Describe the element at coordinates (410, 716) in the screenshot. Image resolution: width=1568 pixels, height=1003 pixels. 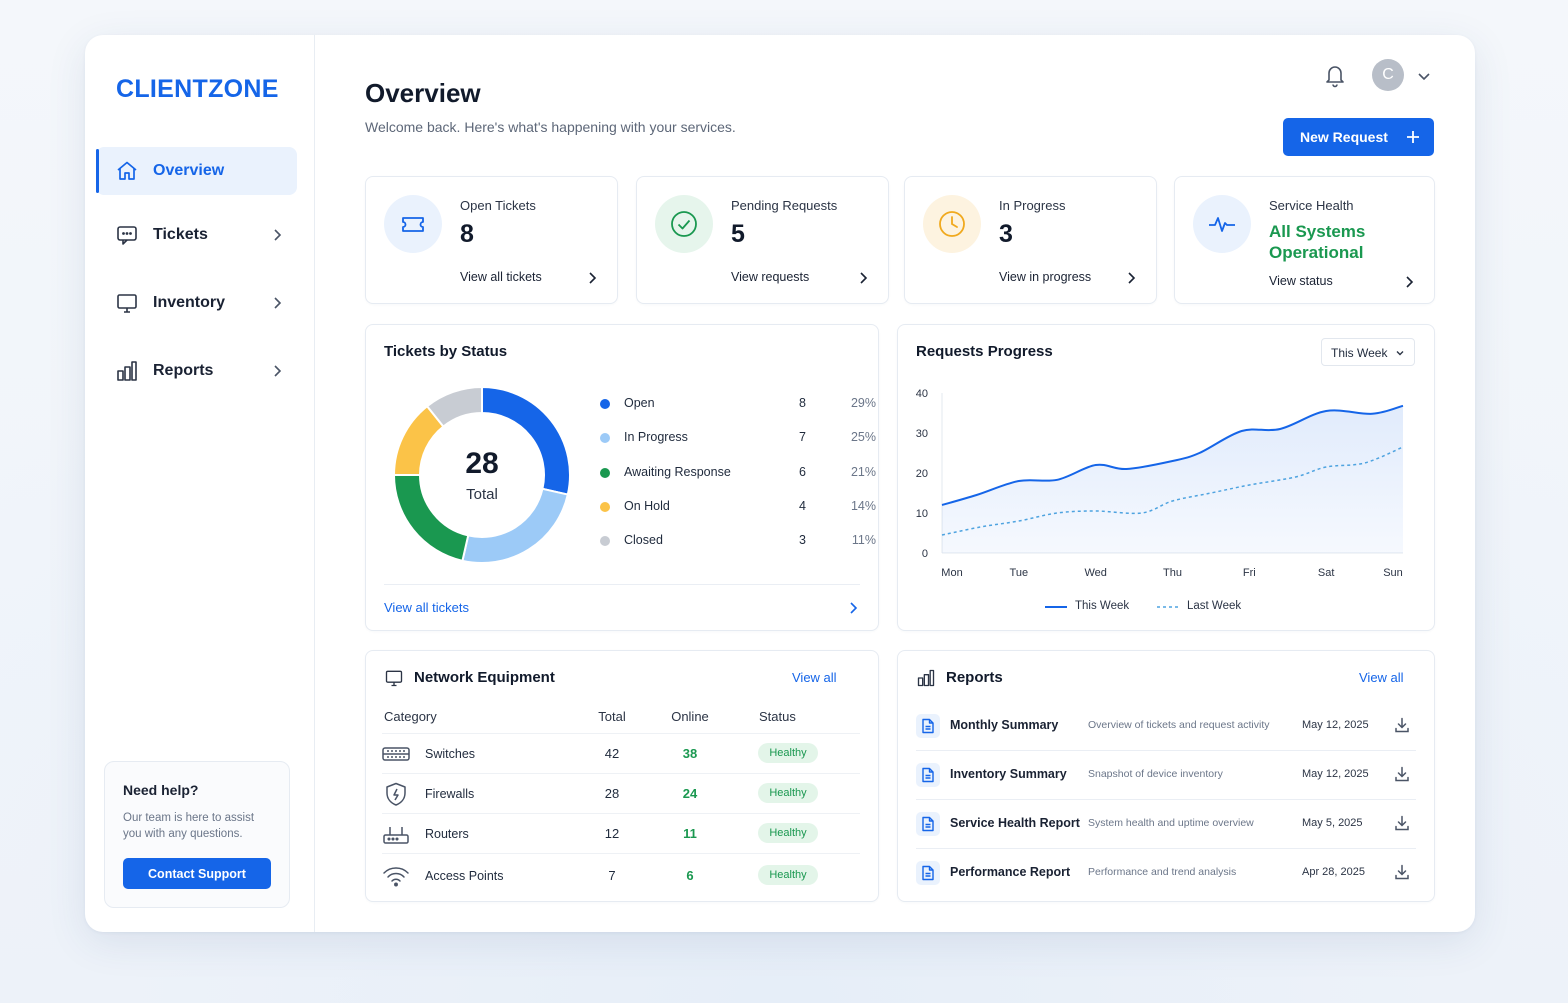
I see `column-header-category: Category` at that location.